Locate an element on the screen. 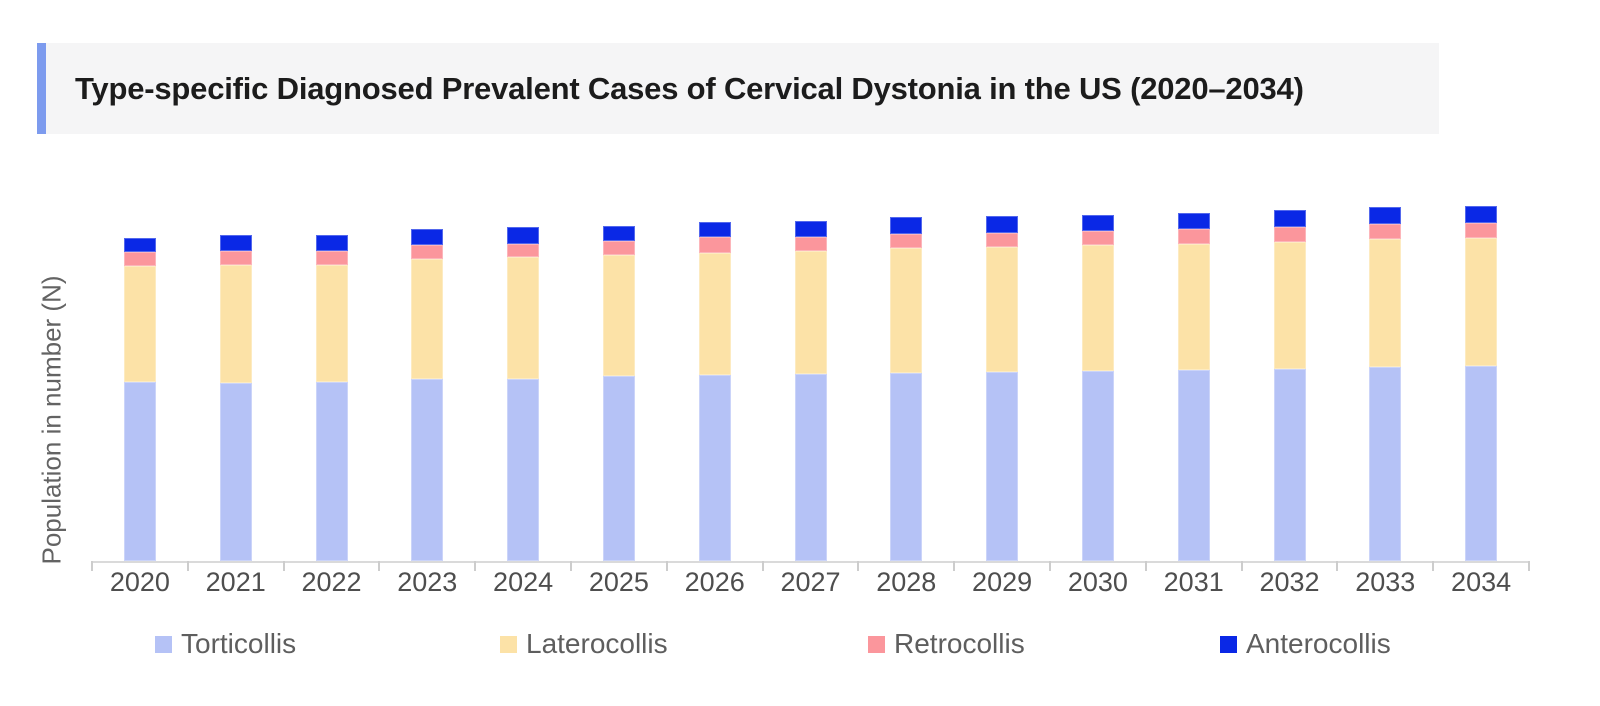 The height and width of the screenshot is (706, 1600). legend-item-anterocollis: Anterocollis is located at coordinates (1305, 643).